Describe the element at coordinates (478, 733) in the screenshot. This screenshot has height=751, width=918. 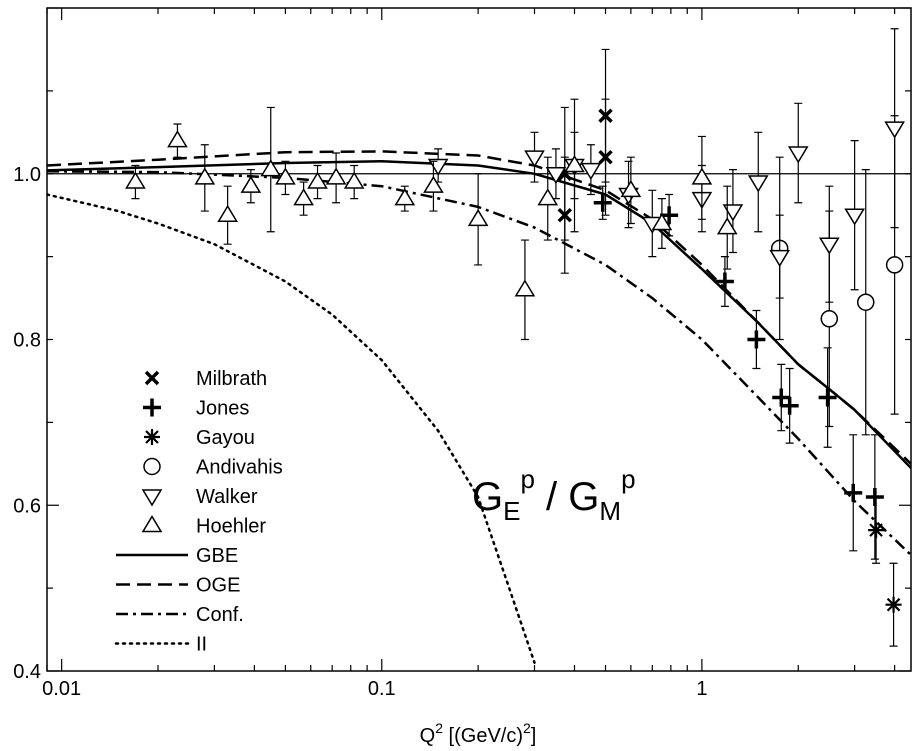
I see `x-axis-title: Q2 [(GeV/c)2]` at that location.